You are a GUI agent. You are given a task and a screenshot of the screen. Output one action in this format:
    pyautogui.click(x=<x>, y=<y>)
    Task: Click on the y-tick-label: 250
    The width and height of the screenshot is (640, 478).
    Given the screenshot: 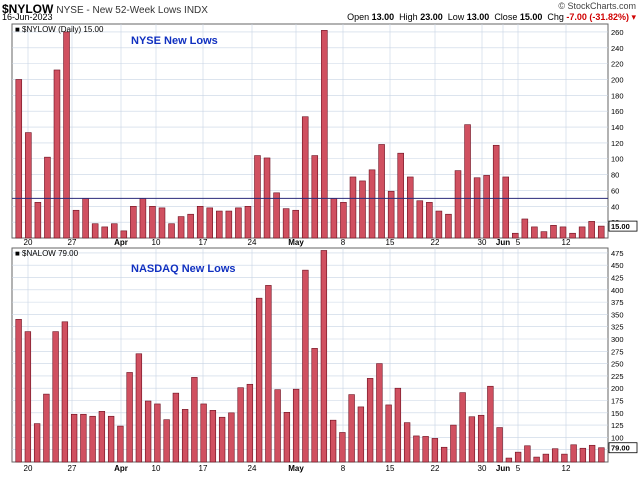 What is the action you would take?
    pyautogui.click(x=617, y=364)
    